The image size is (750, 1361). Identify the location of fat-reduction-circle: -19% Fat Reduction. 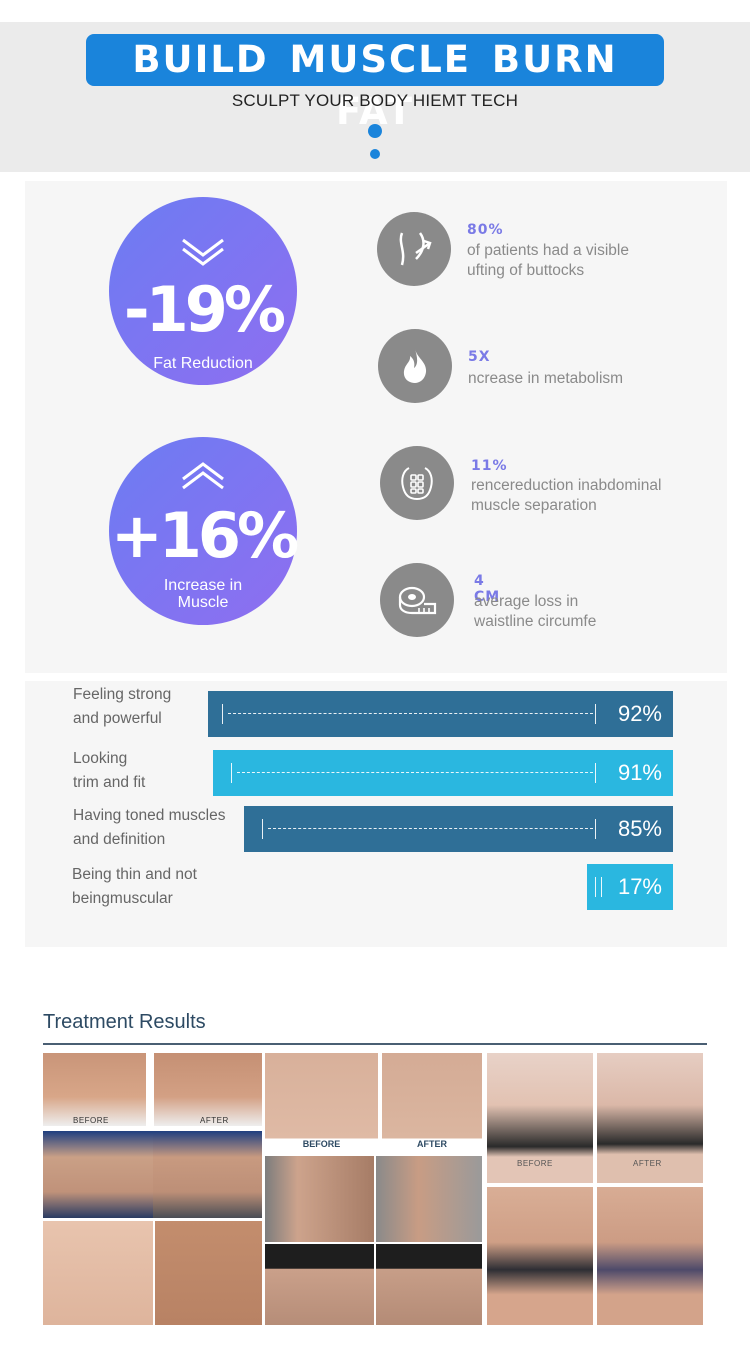
(203, 291).